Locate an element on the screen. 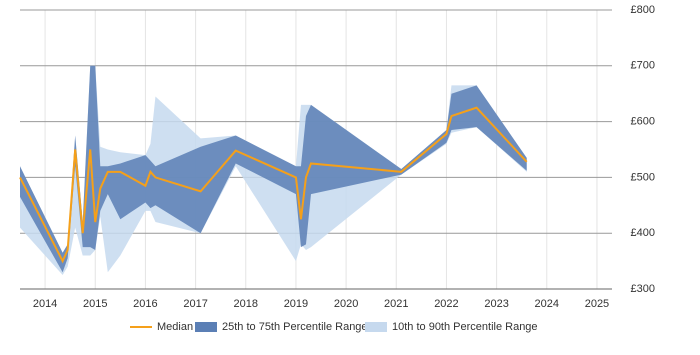  y-tick-label: £400 is located at coordinates (643, 233).